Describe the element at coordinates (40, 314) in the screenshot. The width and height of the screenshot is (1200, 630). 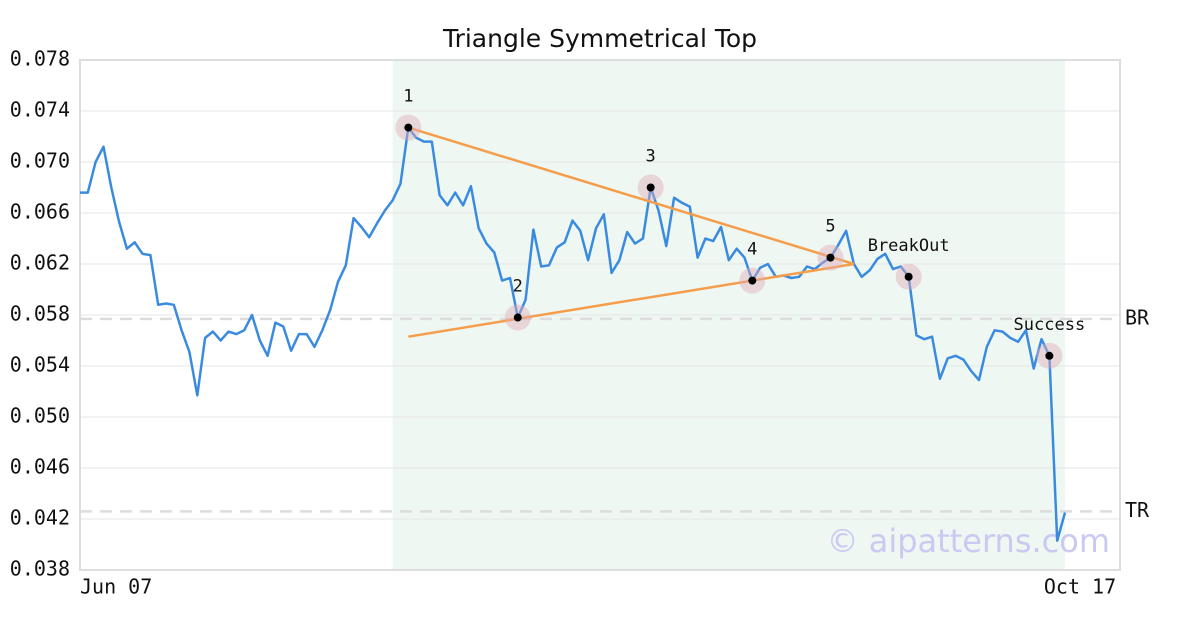
I see `y-tick-label: 0.058` at that location.